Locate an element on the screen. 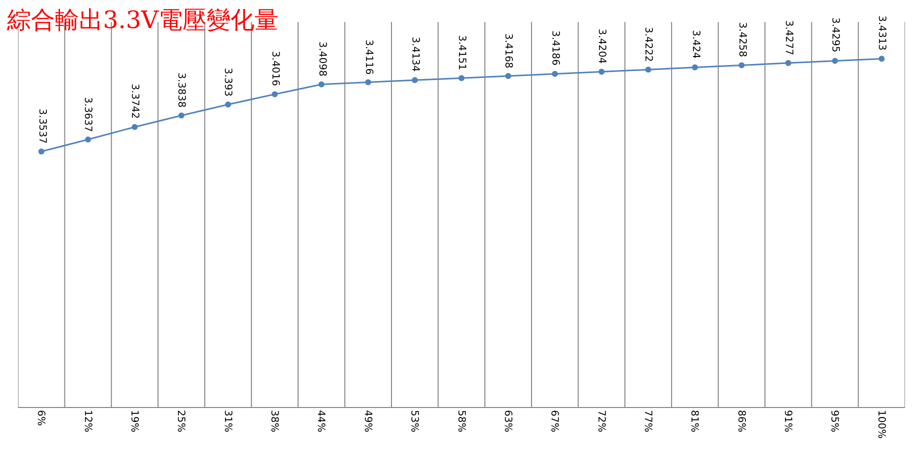 This screenshot has width=913, height=453. x-tick-label: 53% is located at coordinates (414, 421).